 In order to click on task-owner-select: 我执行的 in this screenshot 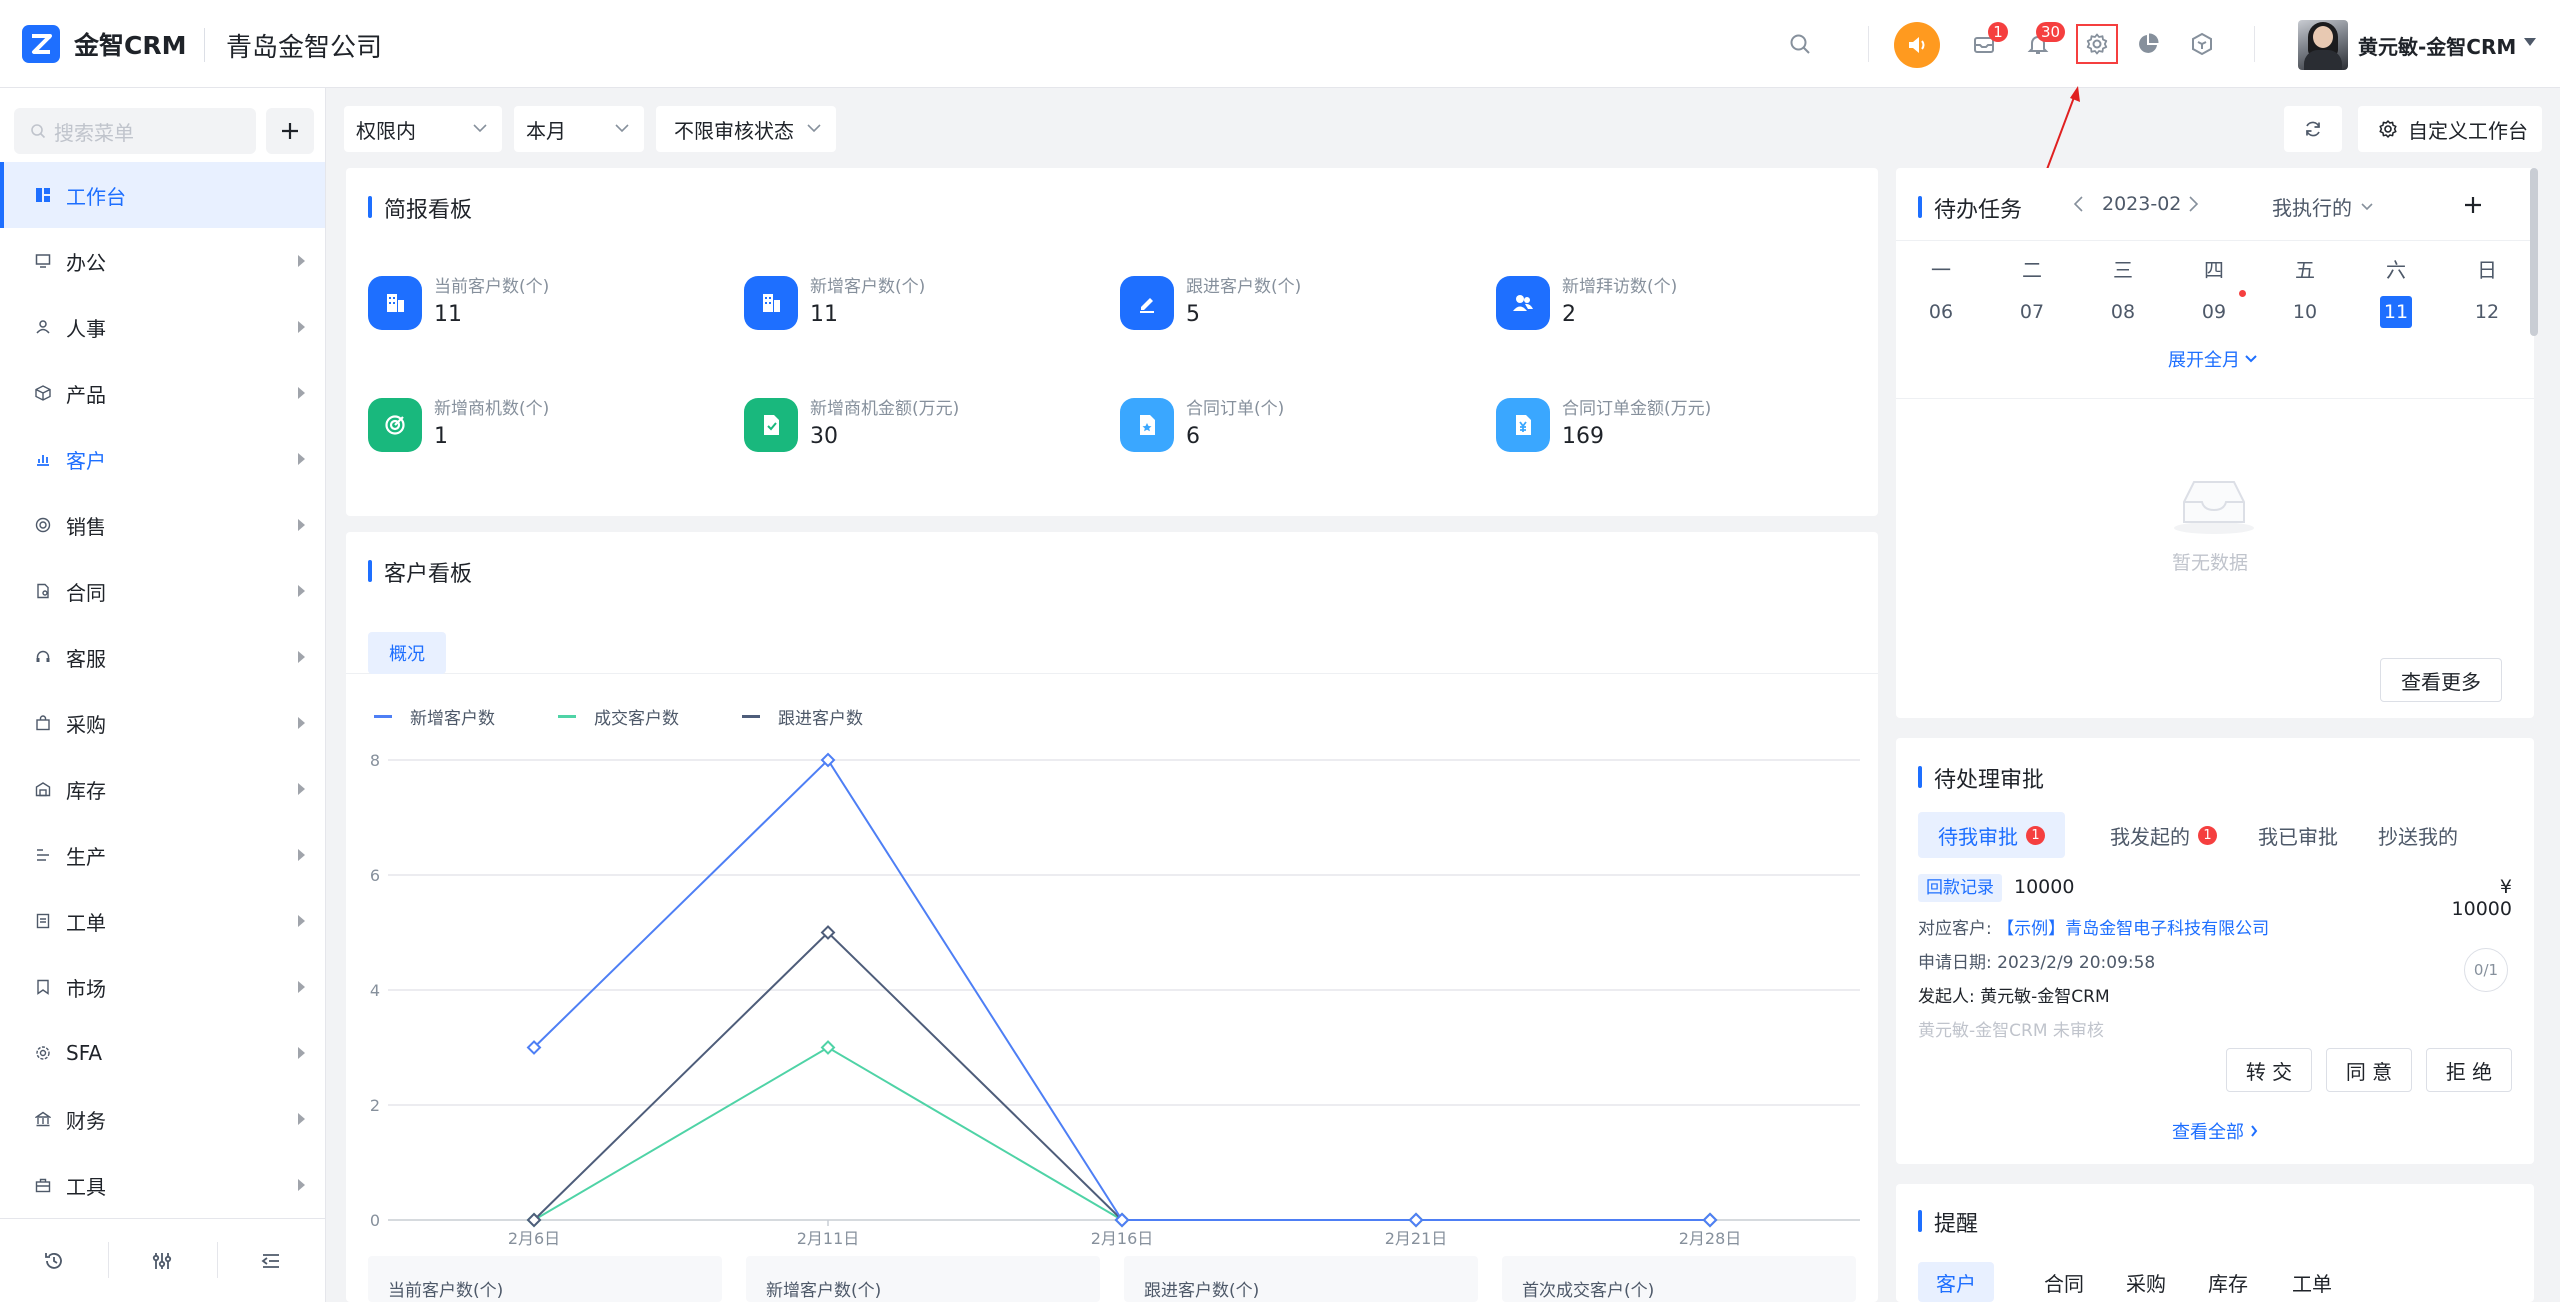, I will do `click(2323, 206)`.